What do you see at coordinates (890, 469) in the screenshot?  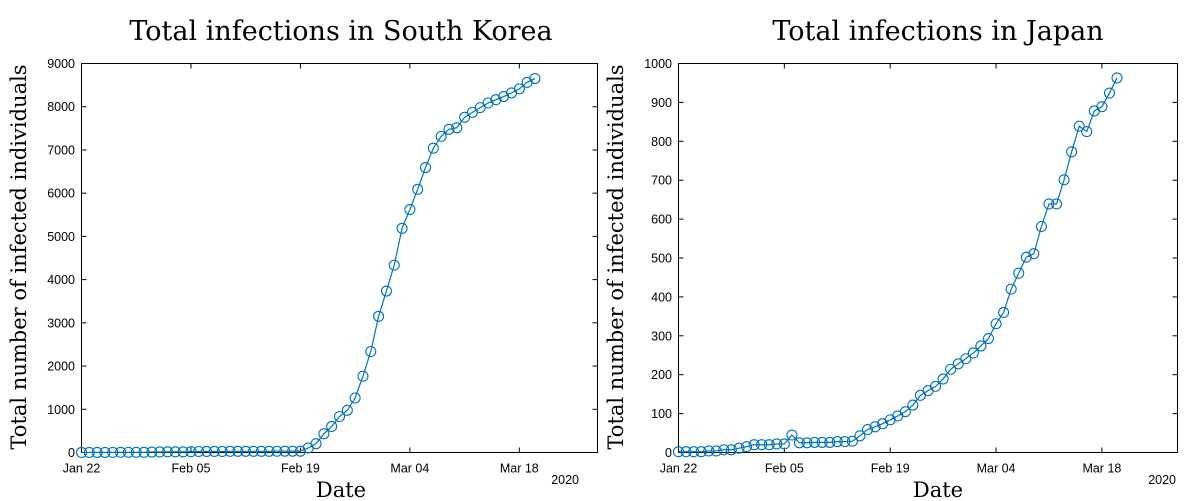 I see `x-tick-label: Feb 19` at bounding box center [890, 469].